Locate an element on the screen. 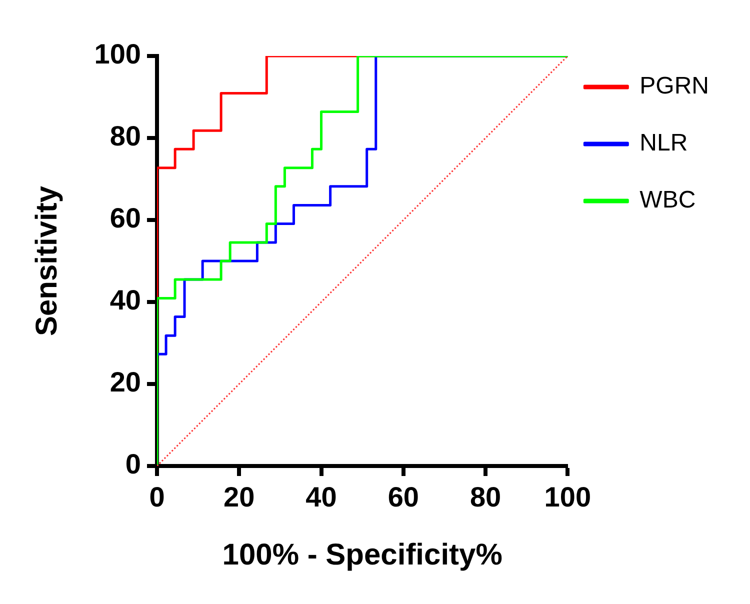 The image size is (750, 604). legend-label: PGRN is located at coordinates (675, 86).